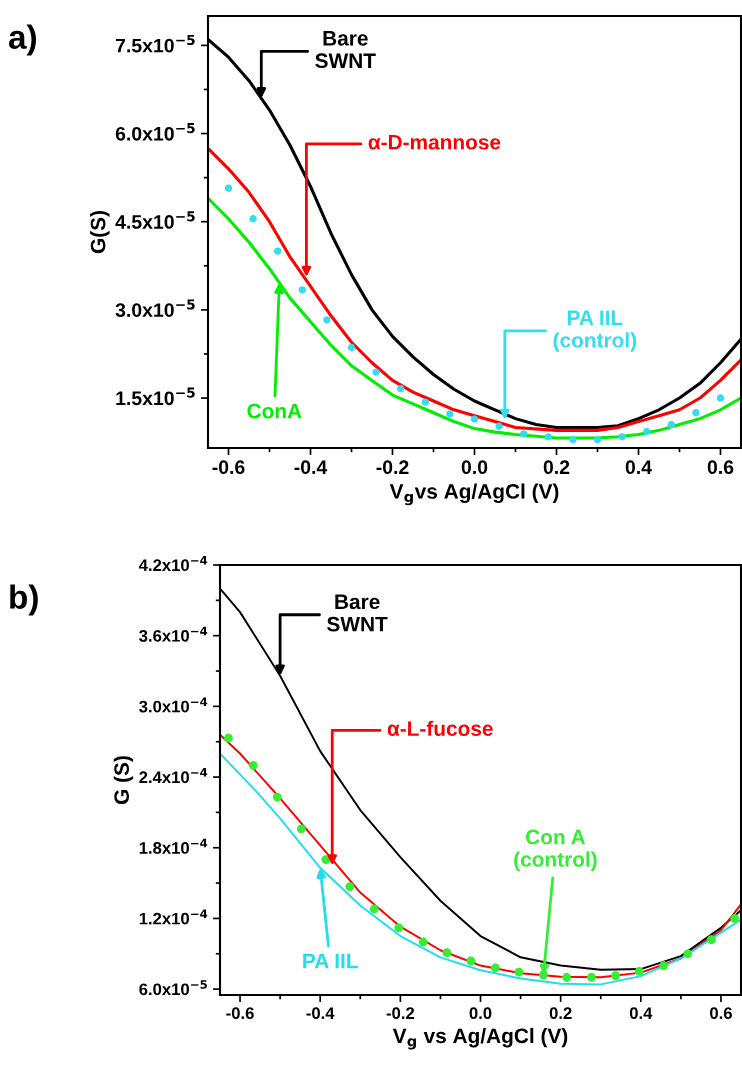  What do you see at coordinates (440, 728) in the screenshot?
I see `annotation: α-L-fucose` at bounding box center [440, 728].